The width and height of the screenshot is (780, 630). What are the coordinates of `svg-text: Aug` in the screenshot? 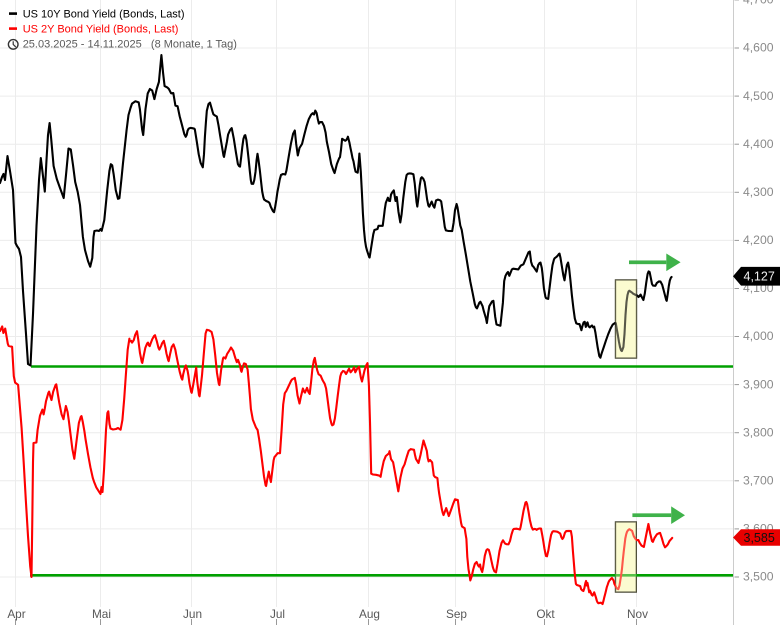 It's located at (369, 614).